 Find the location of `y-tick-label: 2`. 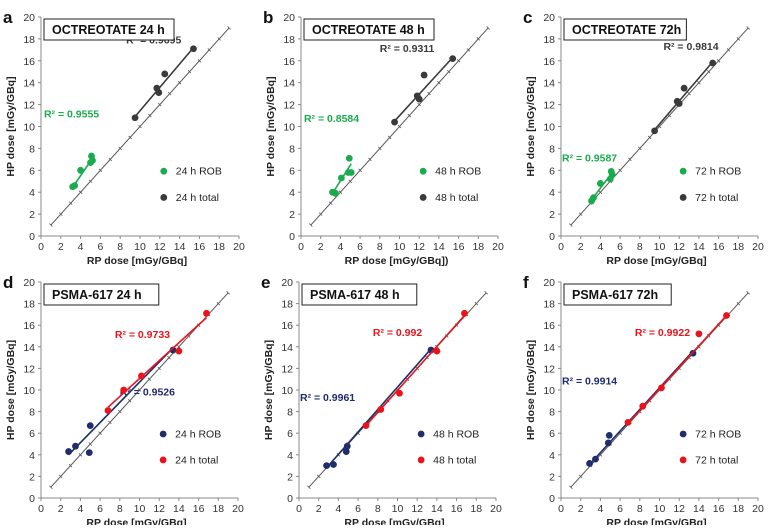

y-tick-label: 2 is located at coordinates (290, 477).